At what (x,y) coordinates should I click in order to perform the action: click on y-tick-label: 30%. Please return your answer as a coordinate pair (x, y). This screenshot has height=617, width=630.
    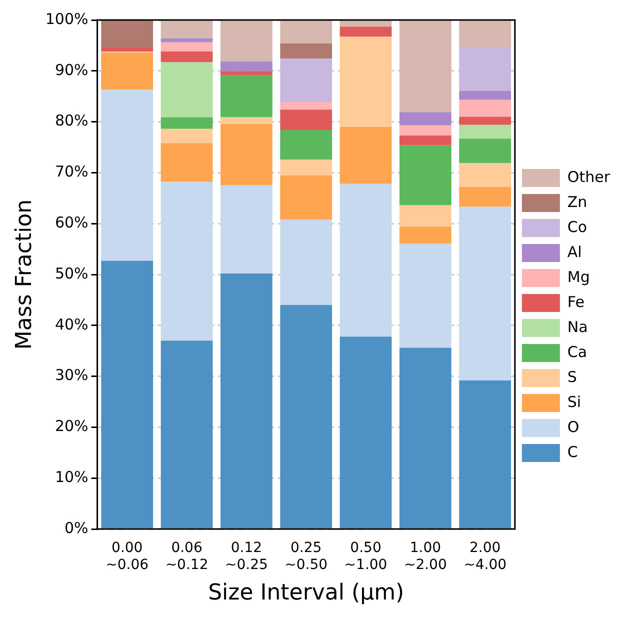
    Looking at the image, I should click on (71, 375).